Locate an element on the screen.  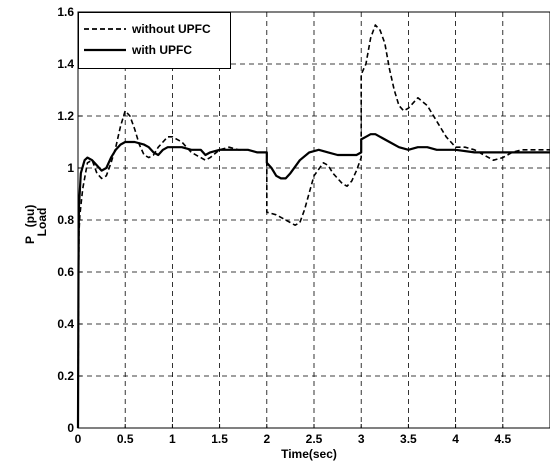
y-axis-label-unit: (pu) is located at coordinates (30, 216).